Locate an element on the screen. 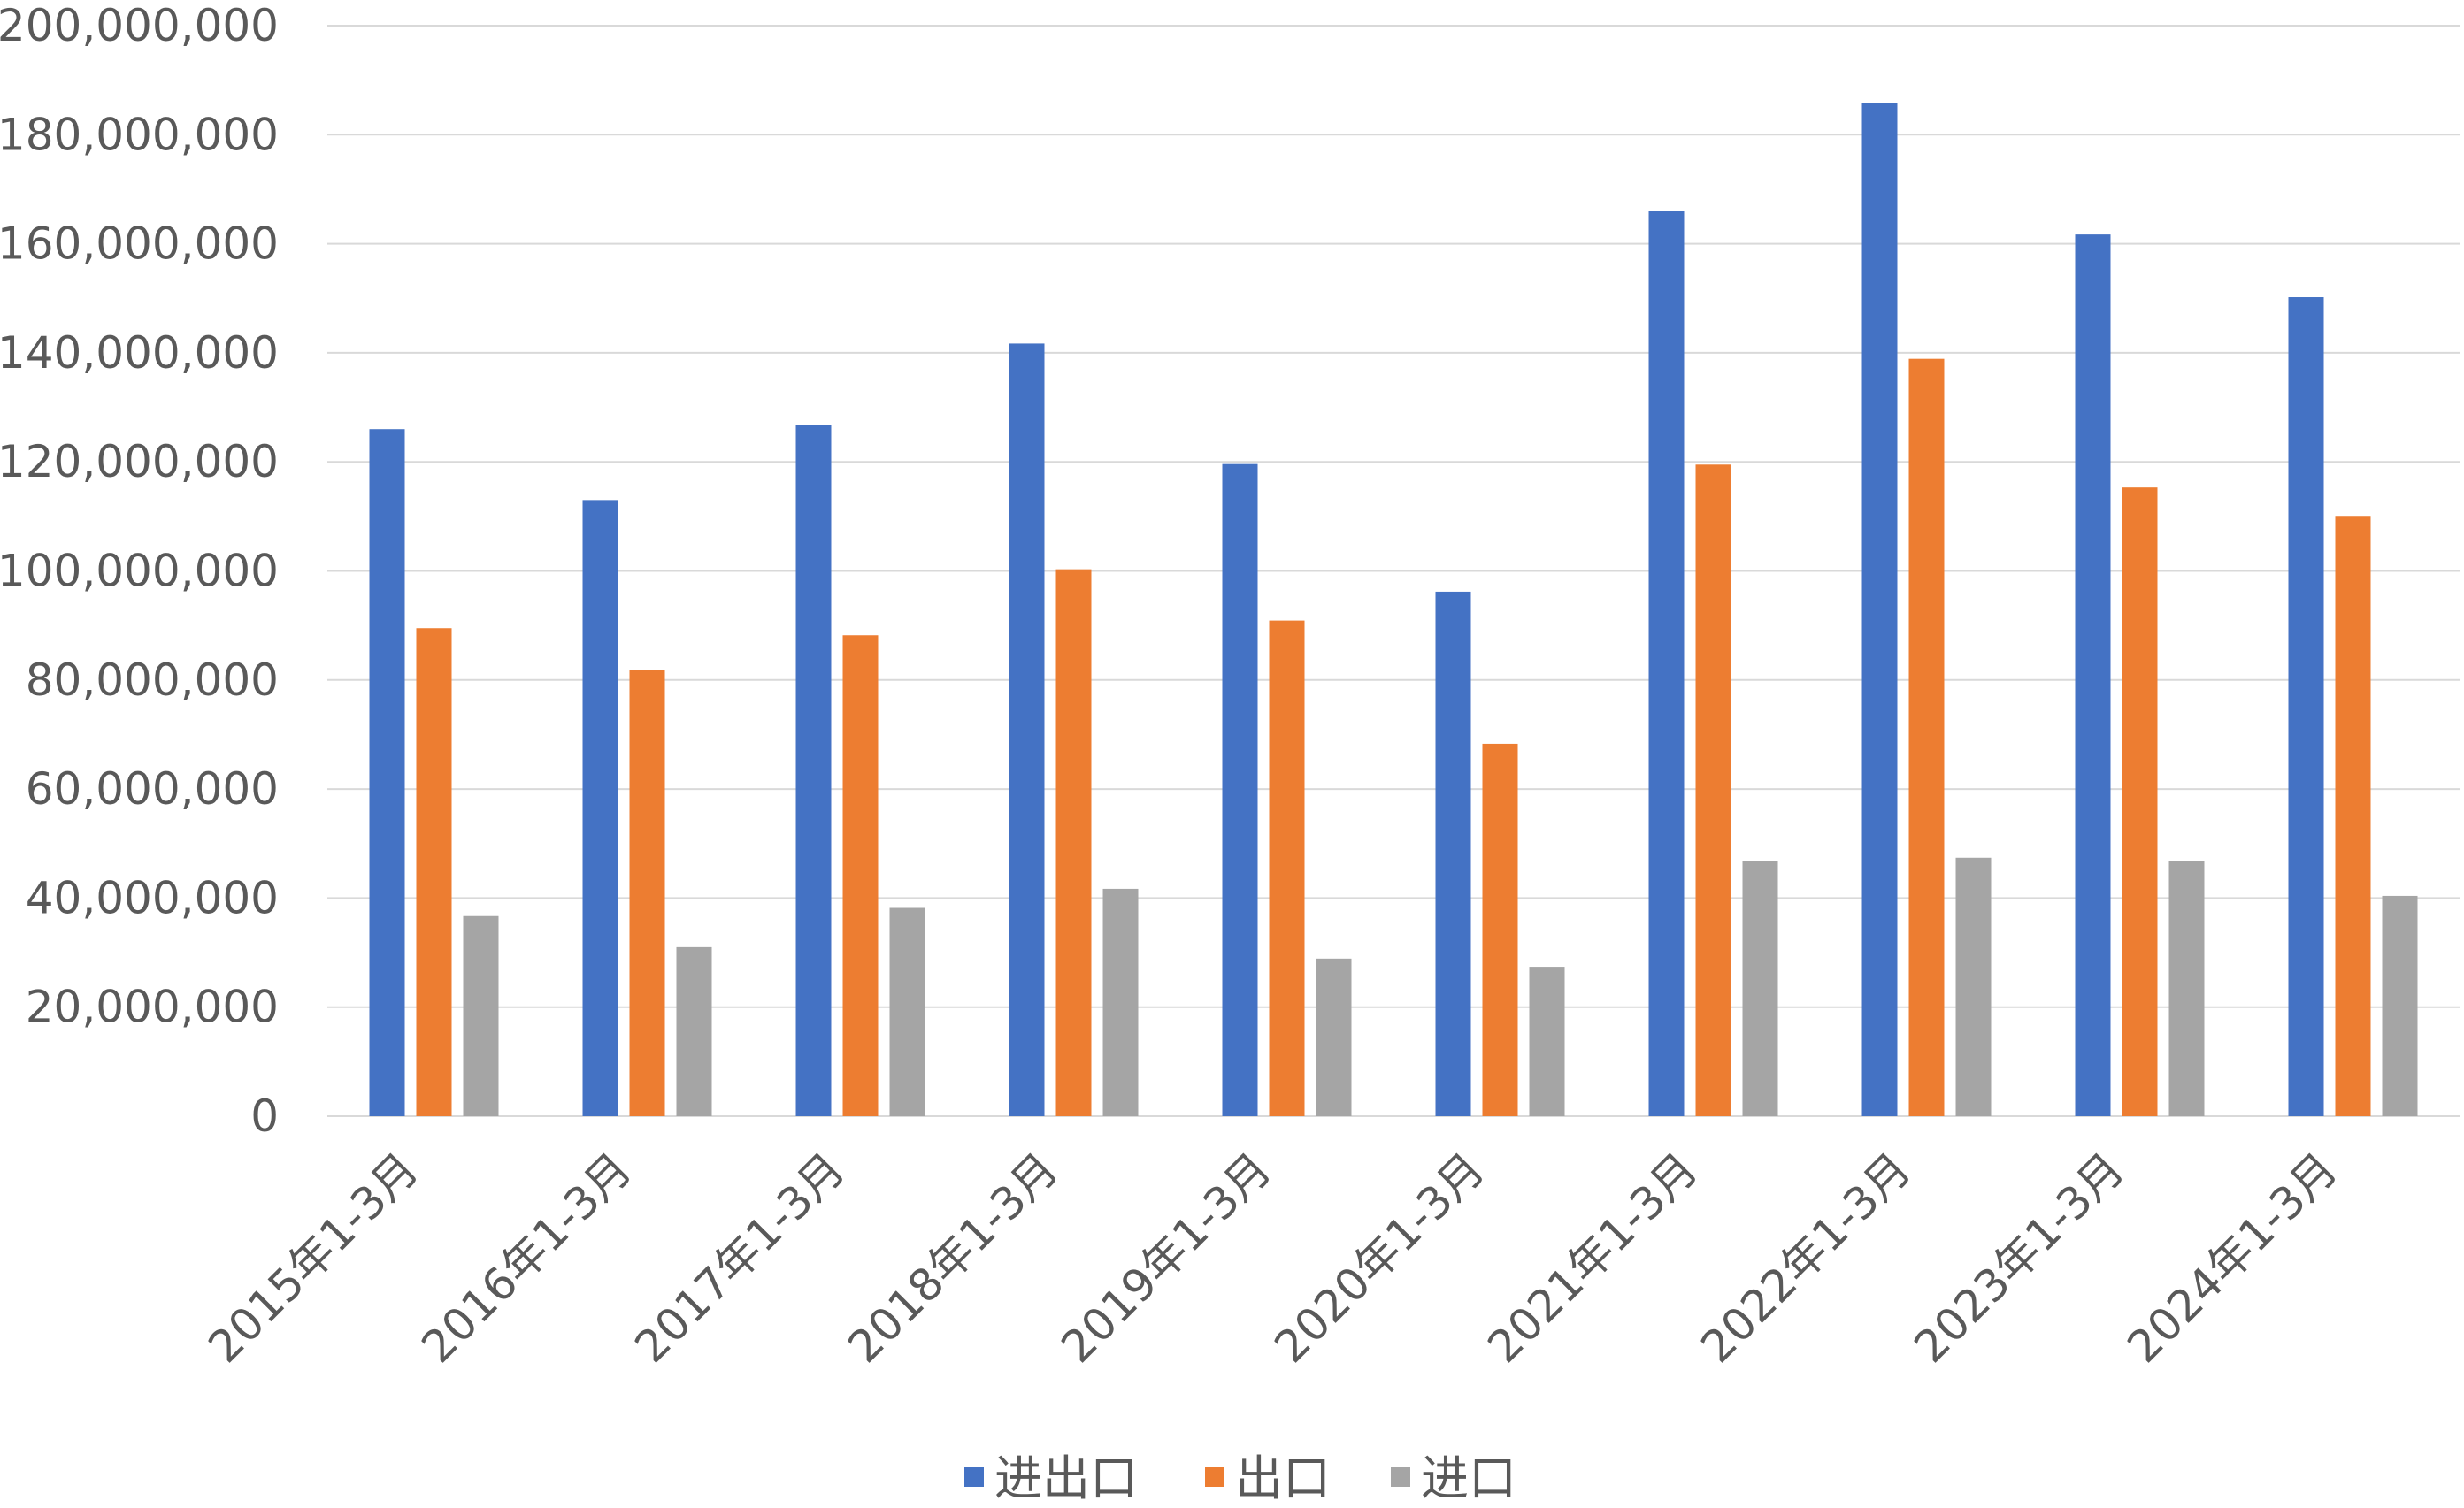 The height and width of the screenshot is (1508, 2464). y-tick-label: 80,000,000 is located at coordinates (153, 680).